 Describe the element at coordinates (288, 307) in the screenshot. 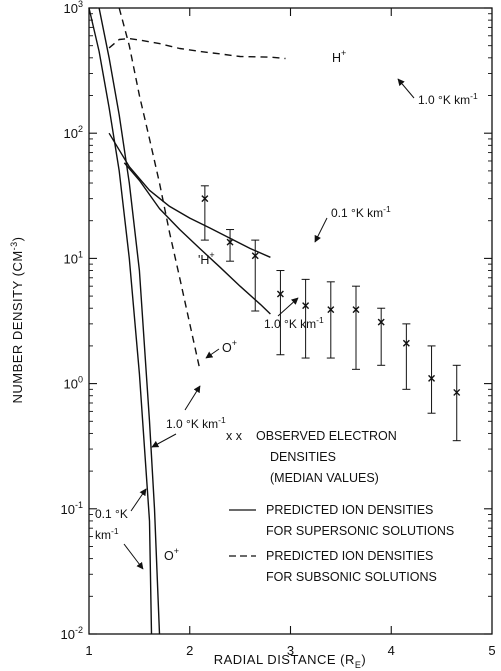

I see `annotation-1k-mid-arrow` at that location.